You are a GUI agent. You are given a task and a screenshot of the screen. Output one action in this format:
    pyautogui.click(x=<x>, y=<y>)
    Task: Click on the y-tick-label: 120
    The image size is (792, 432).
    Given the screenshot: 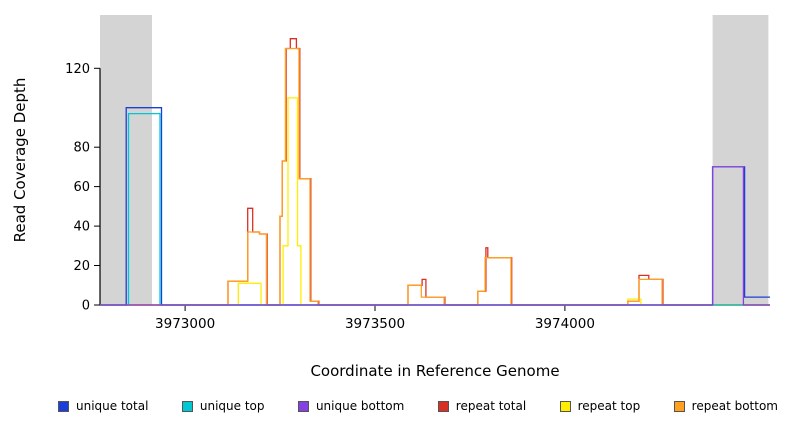 What is the action you would take?
    pyautogui.click(x=77, y=69)
    